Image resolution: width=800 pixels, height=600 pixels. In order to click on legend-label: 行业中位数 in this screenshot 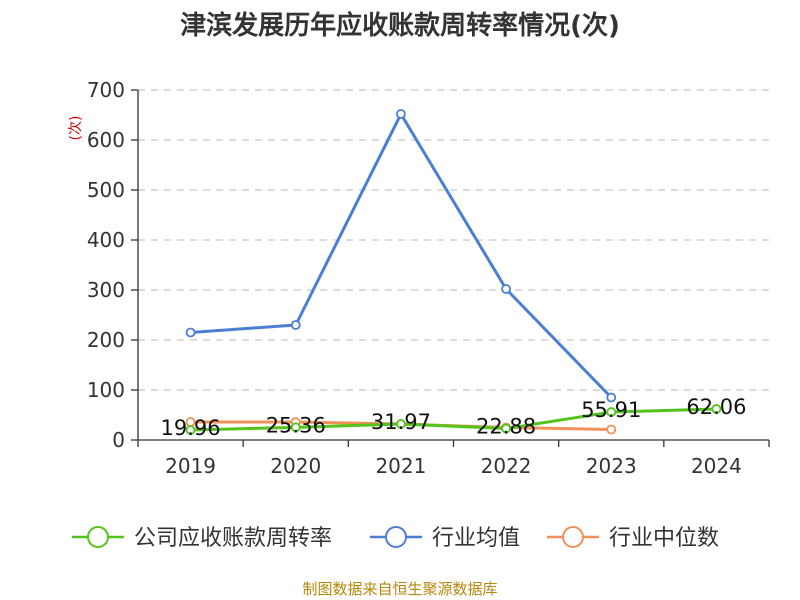, I will do `click(664, 538)`.